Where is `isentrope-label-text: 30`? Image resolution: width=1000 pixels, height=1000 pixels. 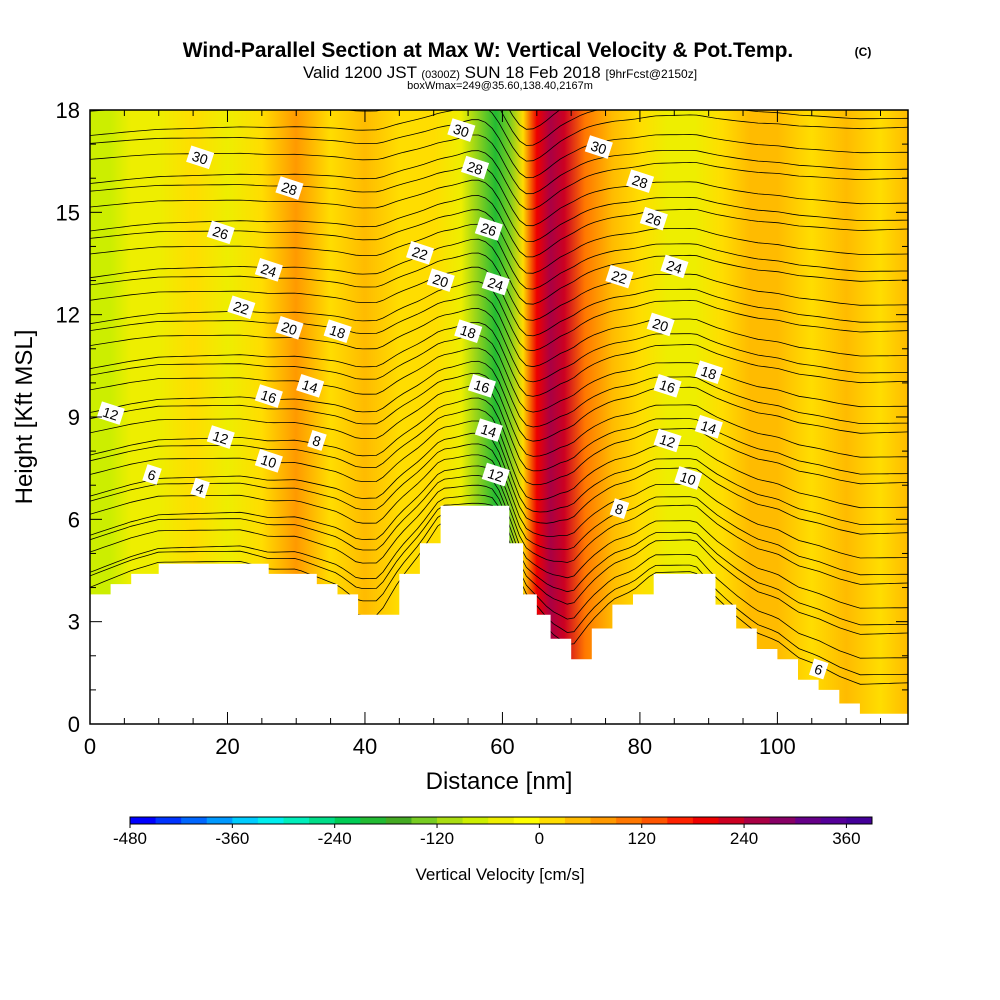 isentrope-label-text: 30 is located at coordinates (200, 158).